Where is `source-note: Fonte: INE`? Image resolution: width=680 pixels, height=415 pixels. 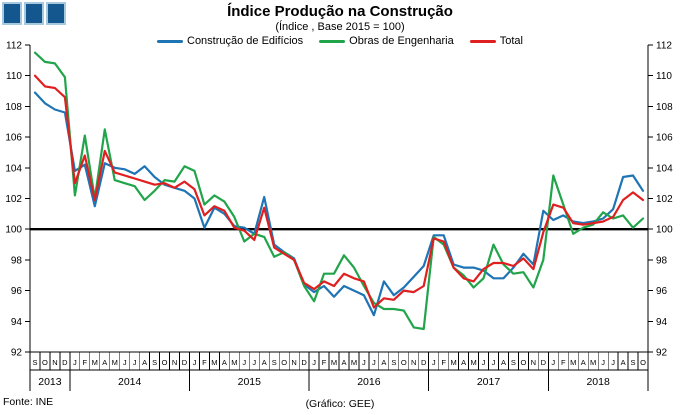 source-note: Fonte: INE is located at coordinates (28, 402).